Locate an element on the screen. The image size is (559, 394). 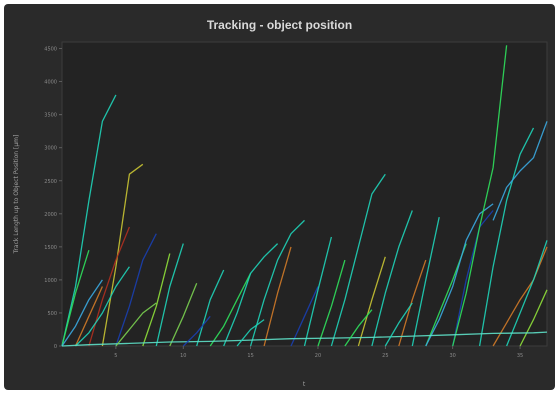
y-axis-ticks: 0 500 1000 1500 2000 2500 3000 3500 4000 4500 is located at coordinates (53, 198).